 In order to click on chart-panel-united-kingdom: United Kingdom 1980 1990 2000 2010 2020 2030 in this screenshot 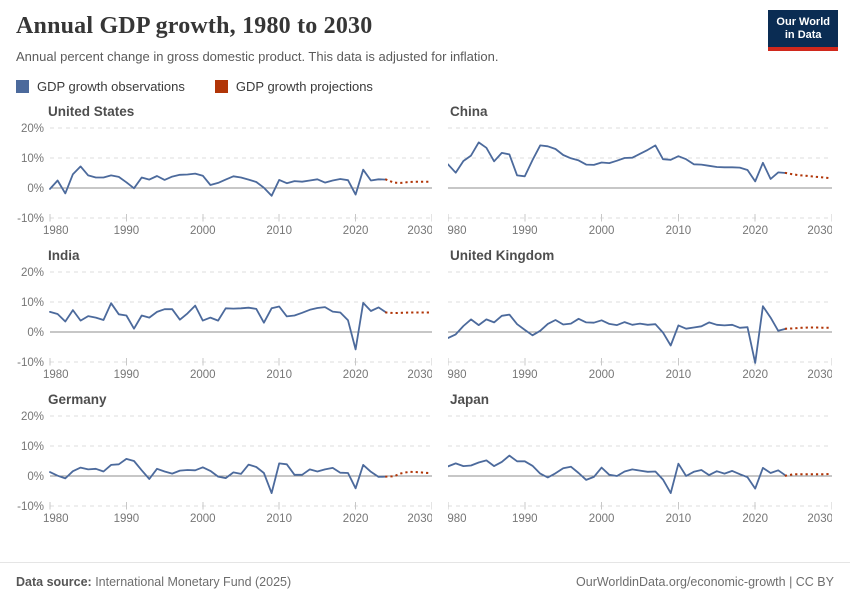, I will do `click(637, 316)`.